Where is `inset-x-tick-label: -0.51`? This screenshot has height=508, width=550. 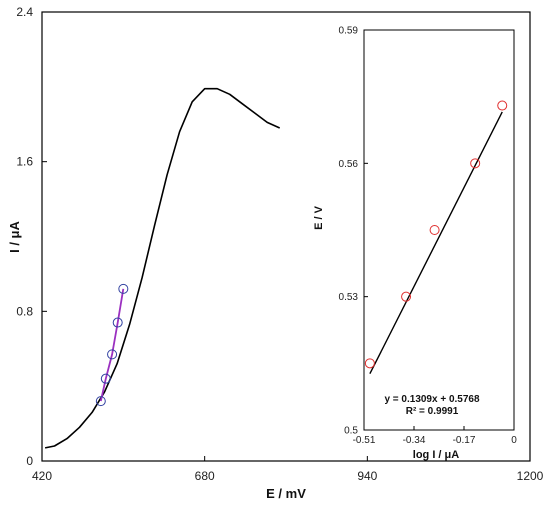 inset-x-tick-label: -0.51 is located at coordinates (364, 440).